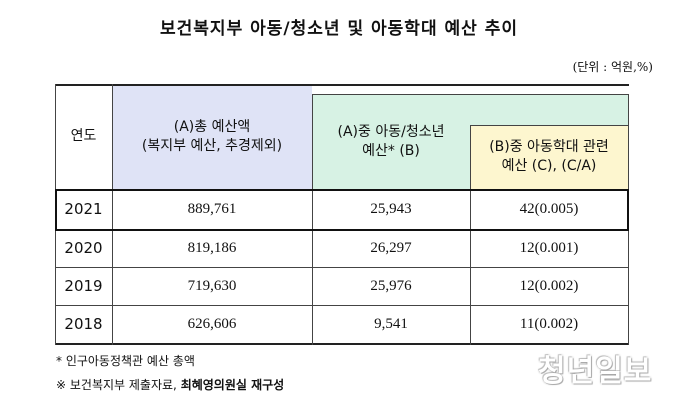  What do you see at coordinates (391, 150) in the screenshot?
I see `header-youth-line2: 예산* (B)` at bounding box center [391, 150].